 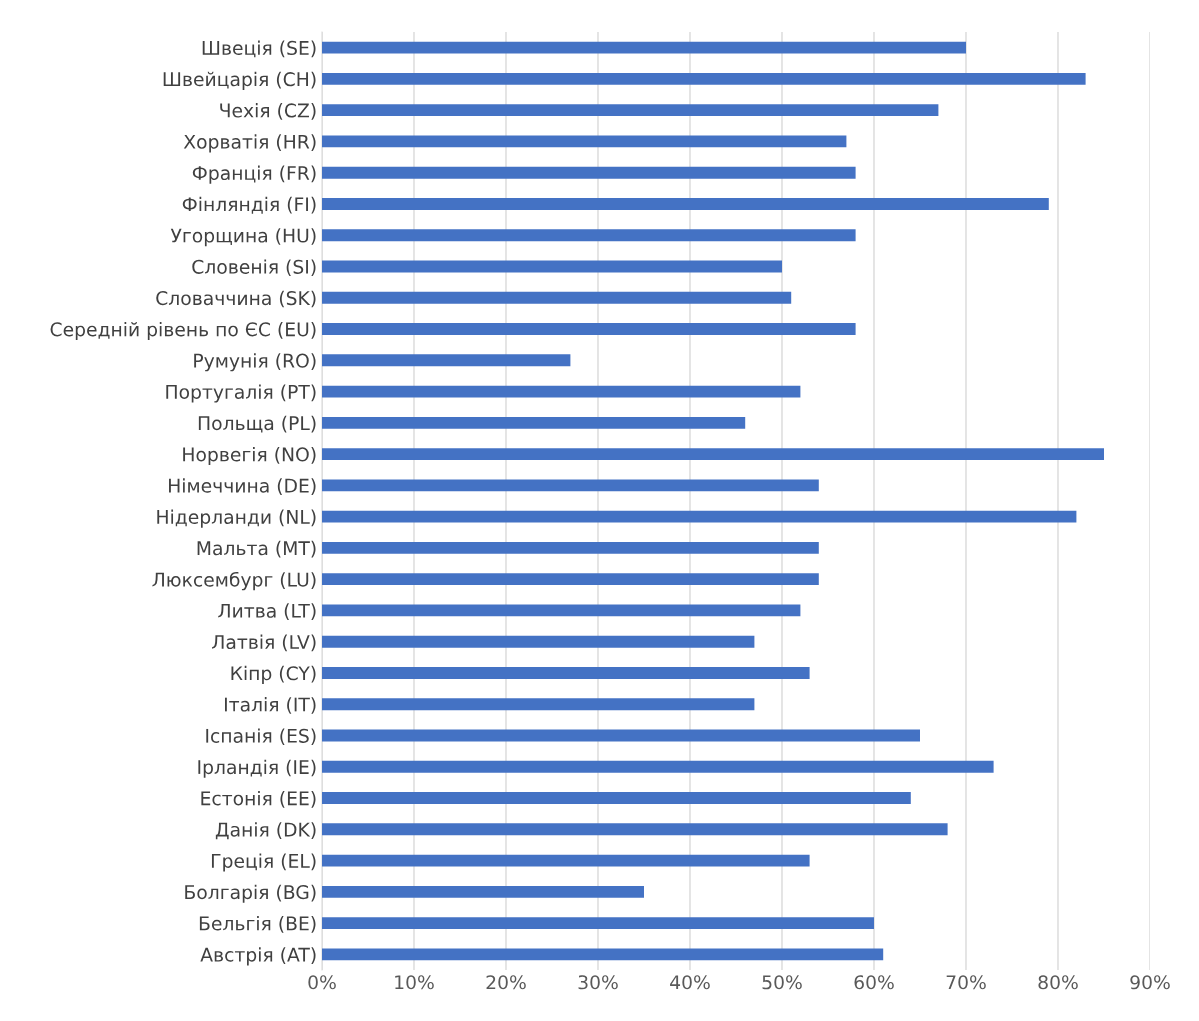 I want to click on y-tick-label: Данія (DK), so click(x=265, y=831).